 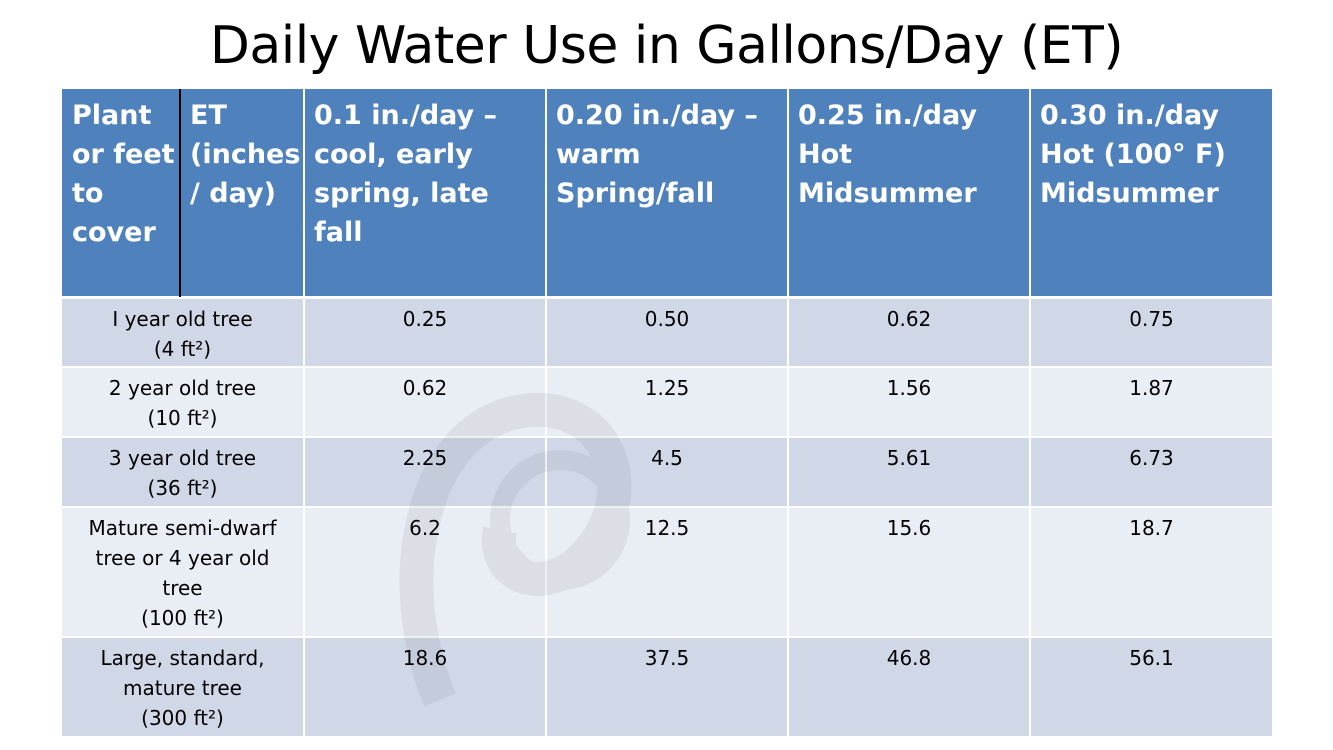 What do you see at coordinates (183, 194) in the screenshot?
I see `header-corner-cell: Plant or feet to cover ET (inches / day)` at bounding box center [183, 194].